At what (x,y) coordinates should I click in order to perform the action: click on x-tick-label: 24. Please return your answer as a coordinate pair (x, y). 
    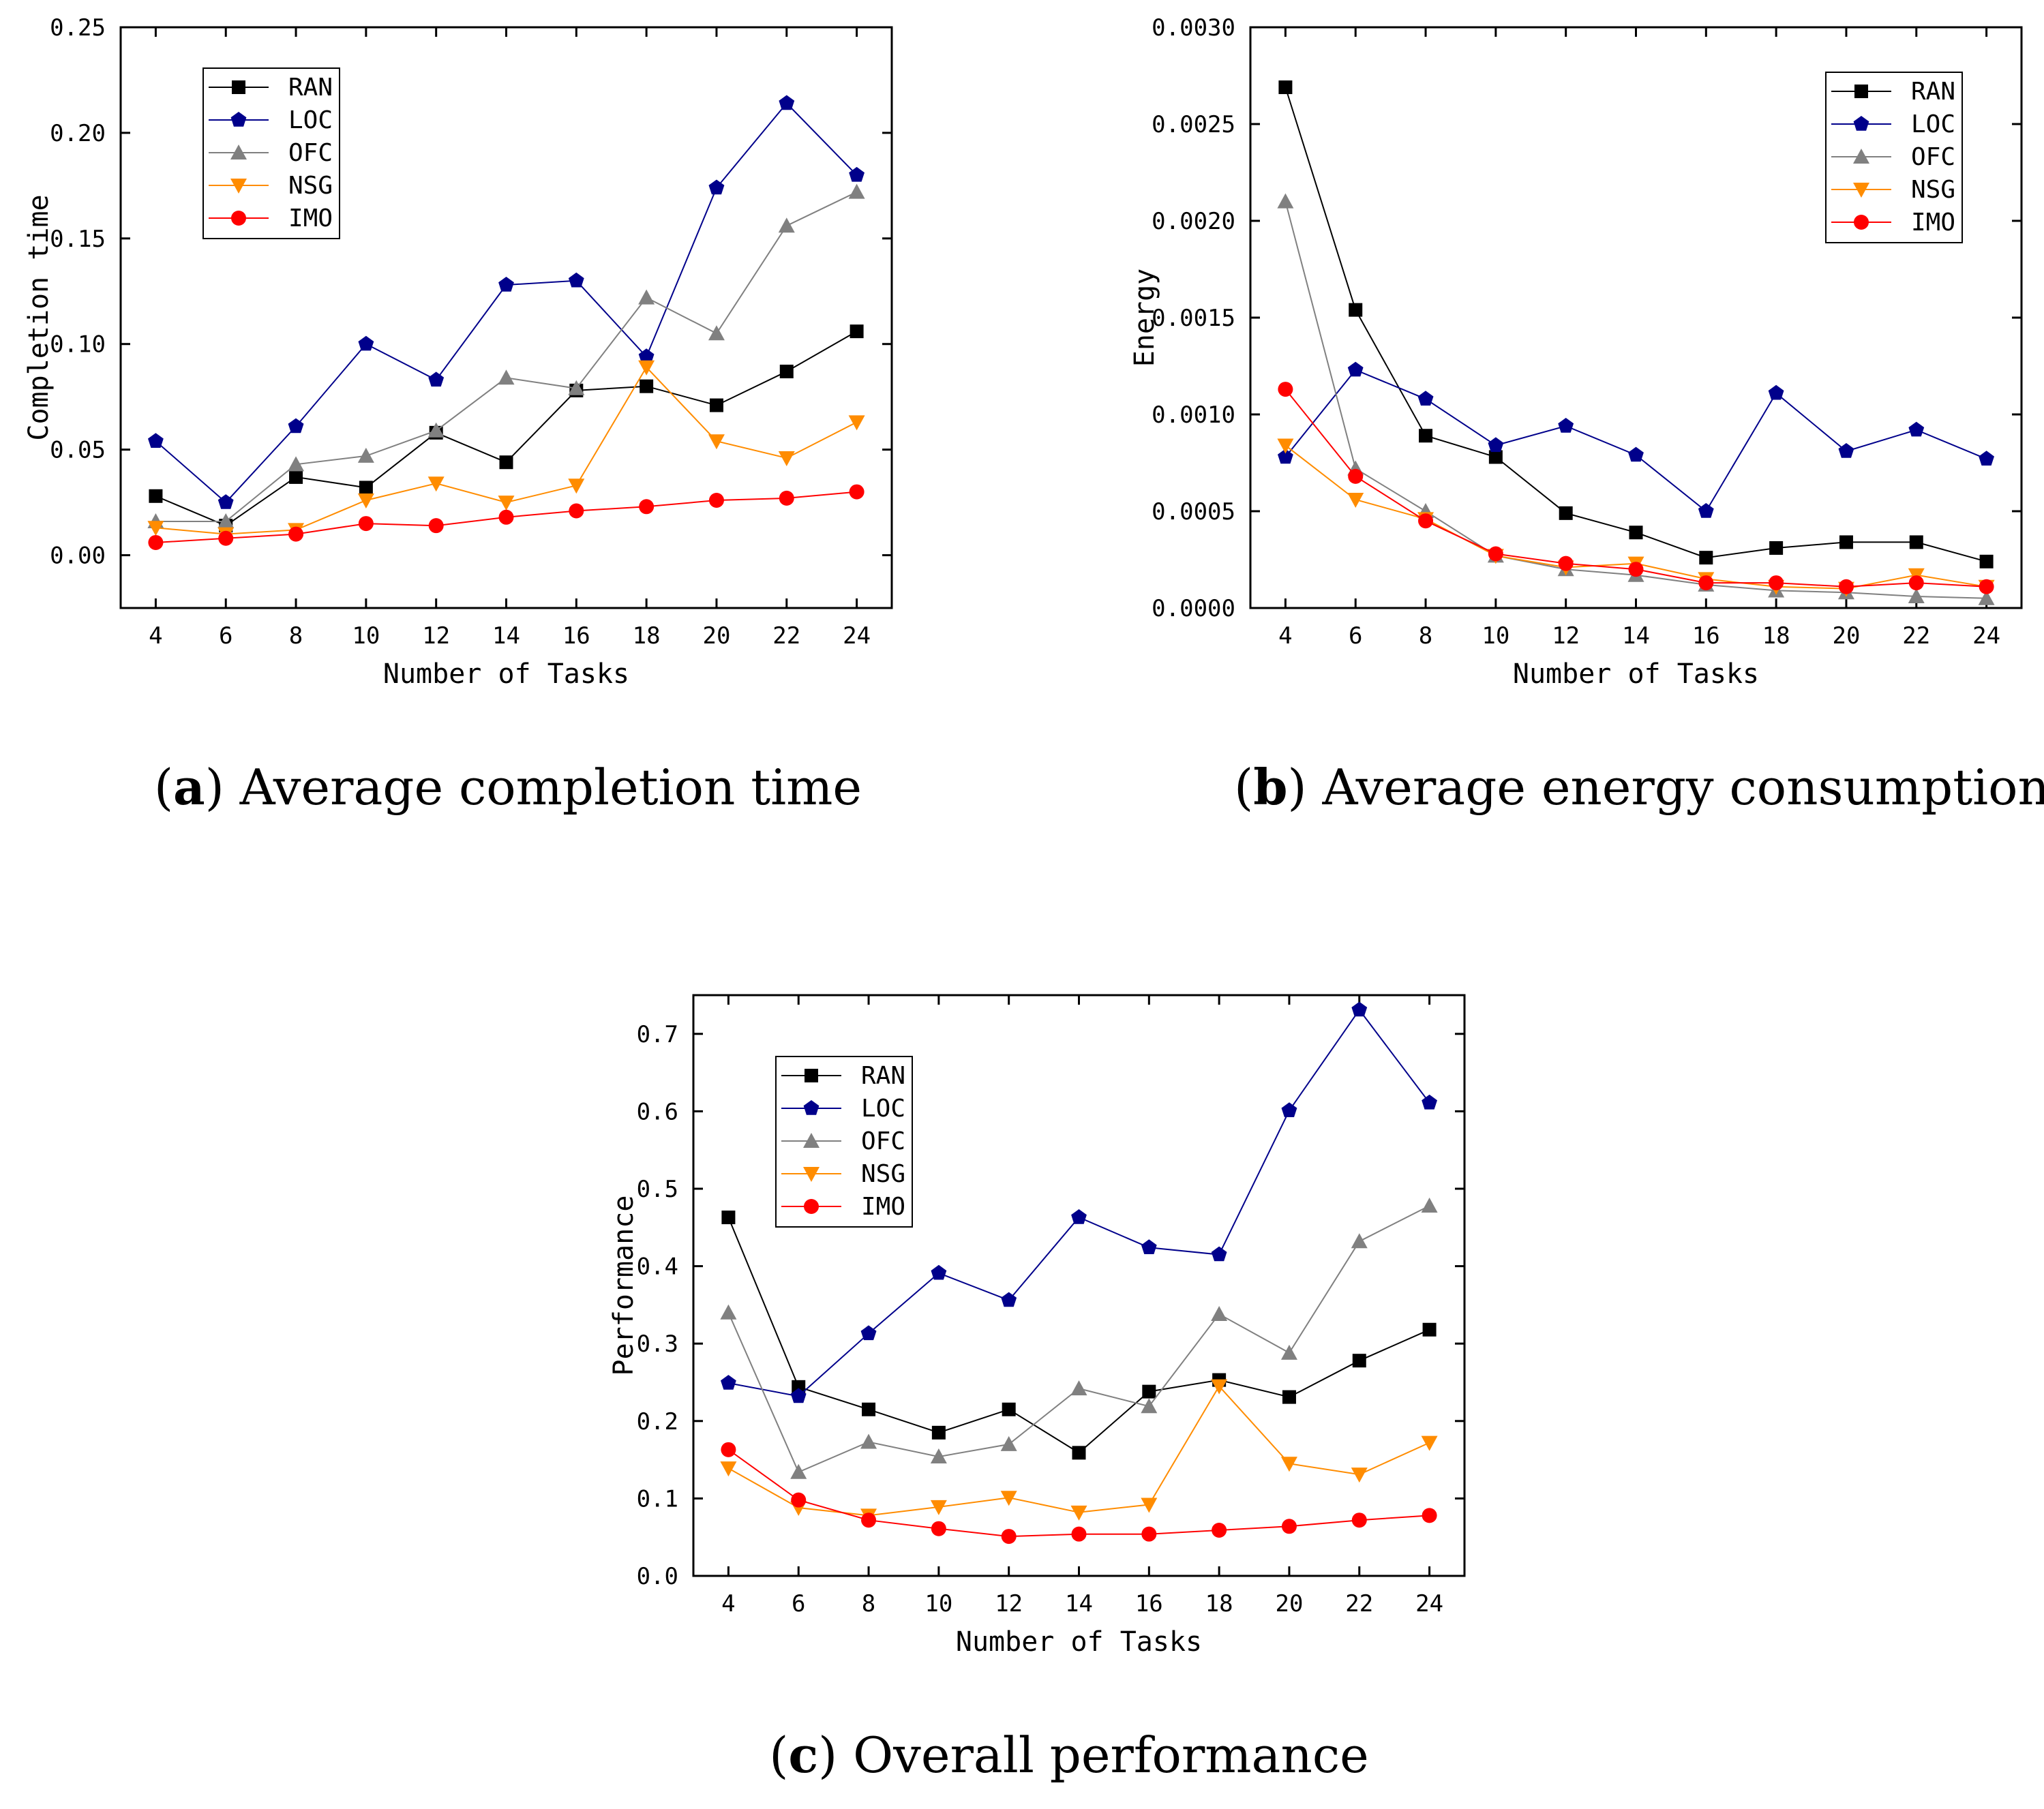
    Looking at the image, I should click on (1429, 1604).